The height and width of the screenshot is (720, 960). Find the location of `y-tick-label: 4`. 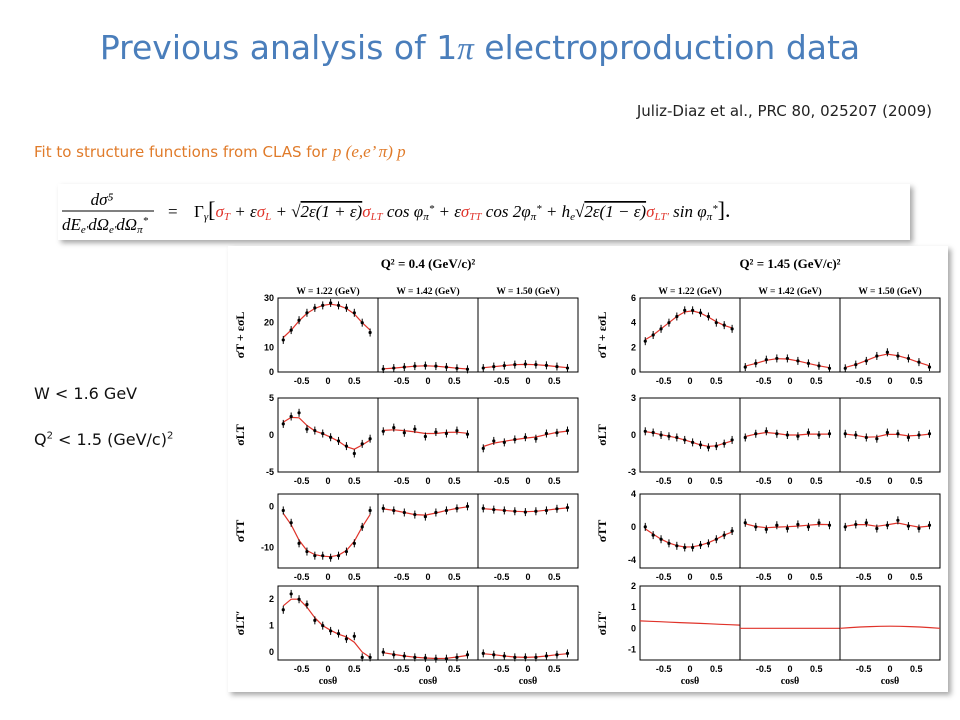

y-tick-label: 4 is located at coordinates (633, 494).